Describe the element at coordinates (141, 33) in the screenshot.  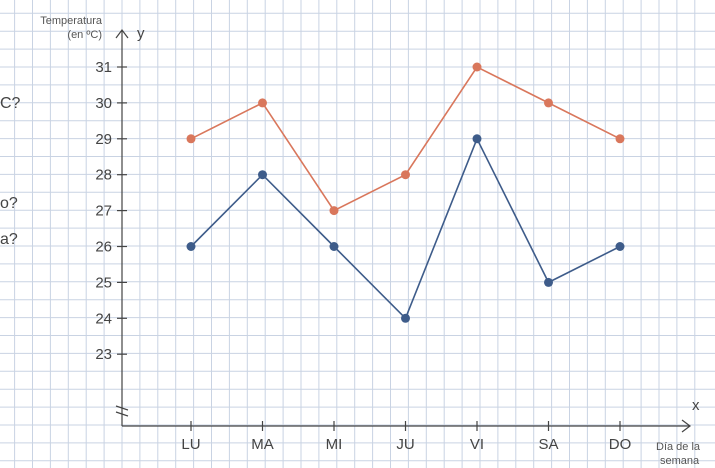
I see `y-axis-letter: y` at that location.